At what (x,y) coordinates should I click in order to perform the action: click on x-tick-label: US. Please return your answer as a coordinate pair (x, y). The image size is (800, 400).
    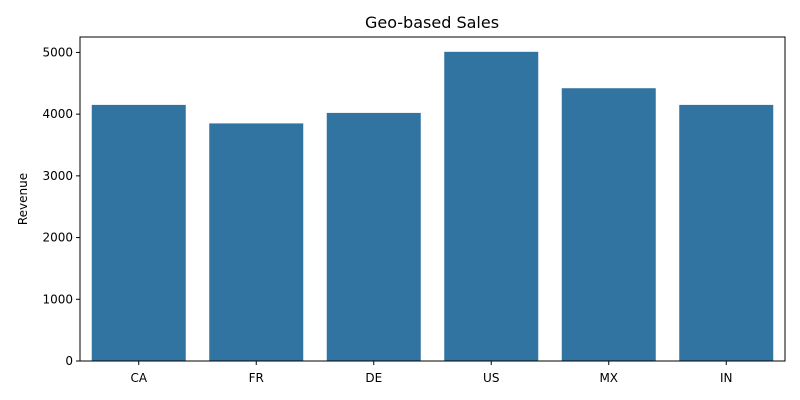
    Looking at the image, I should click on (491, 378).